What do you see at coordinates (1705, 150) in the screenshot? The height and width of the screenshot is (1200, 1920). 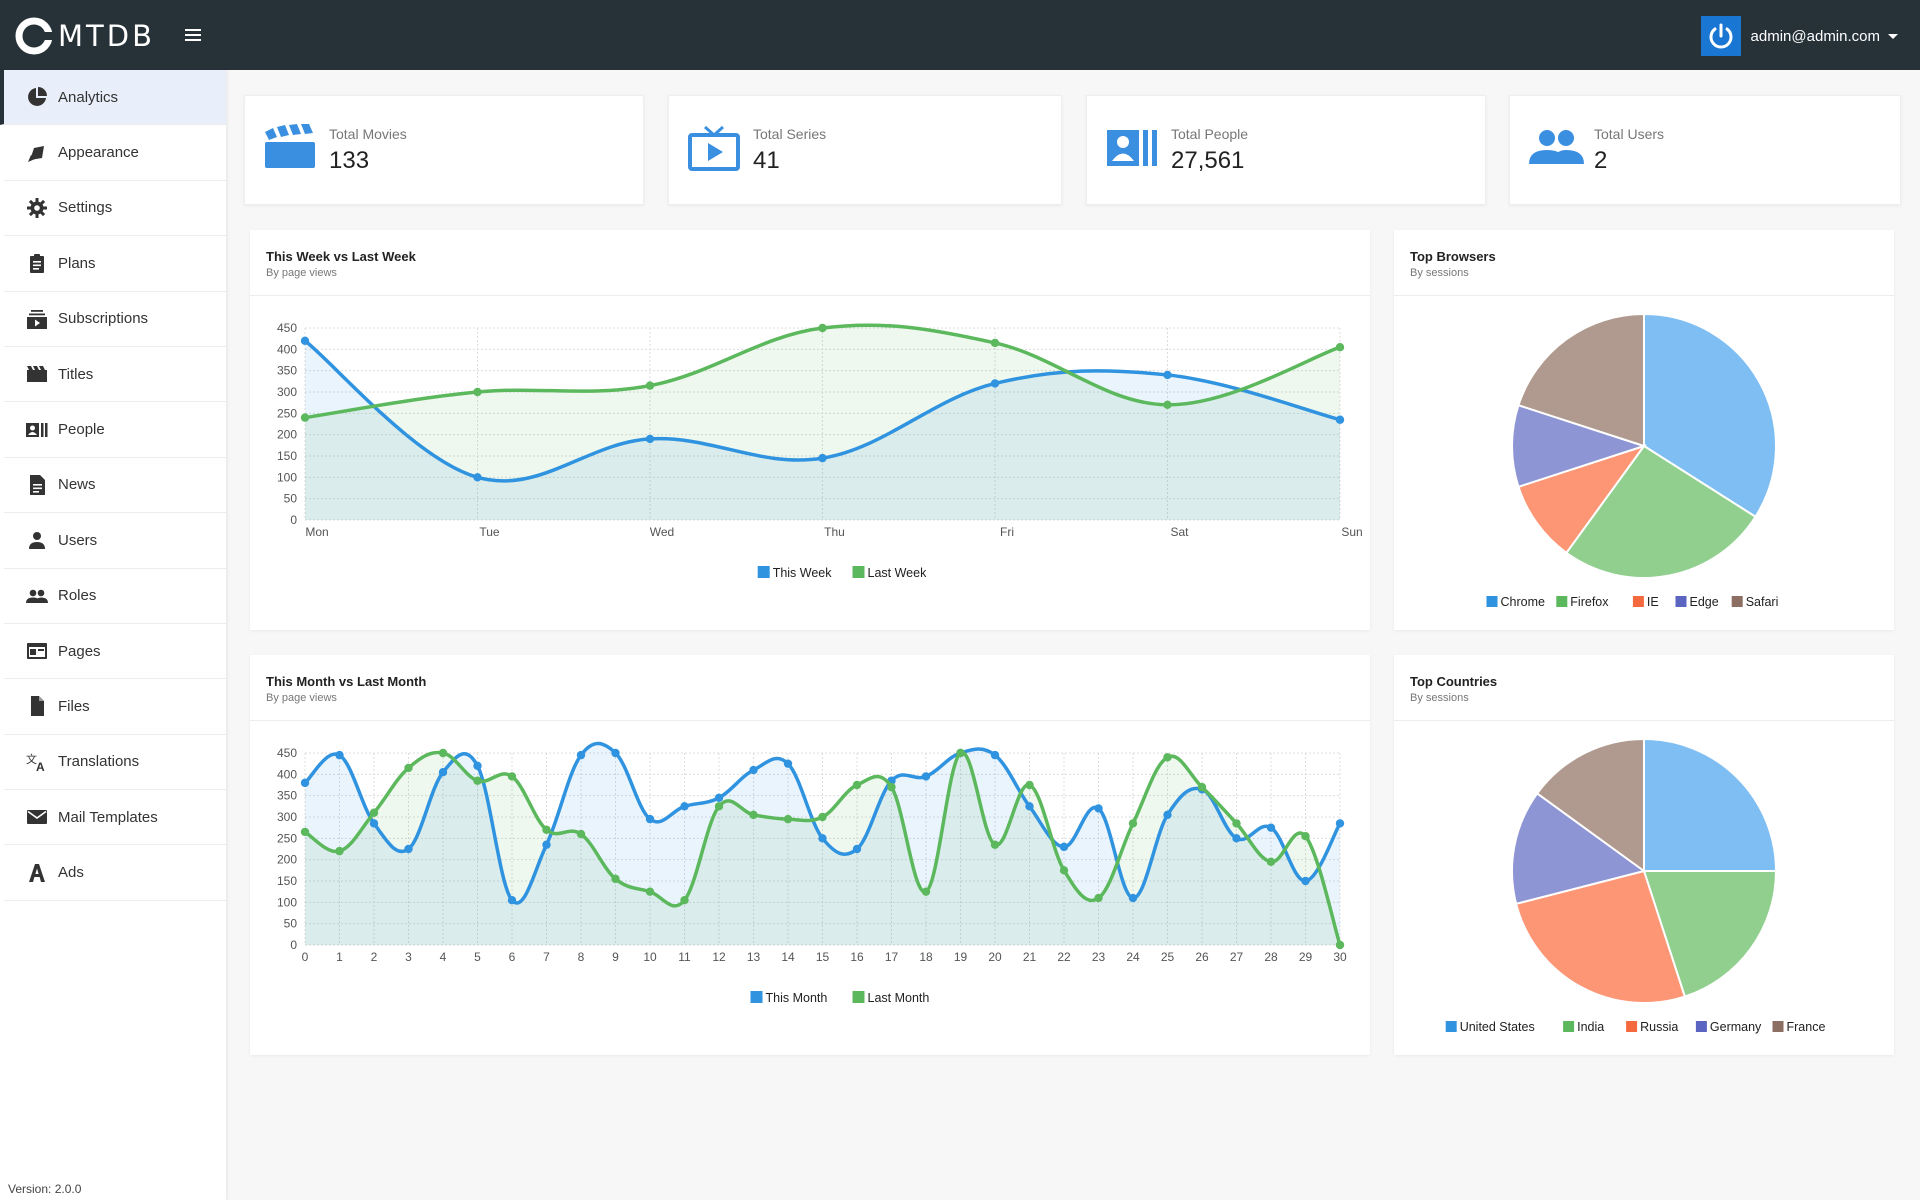 I see `stat-card-users: Total Users 2` at bounding box center [1705, 150].